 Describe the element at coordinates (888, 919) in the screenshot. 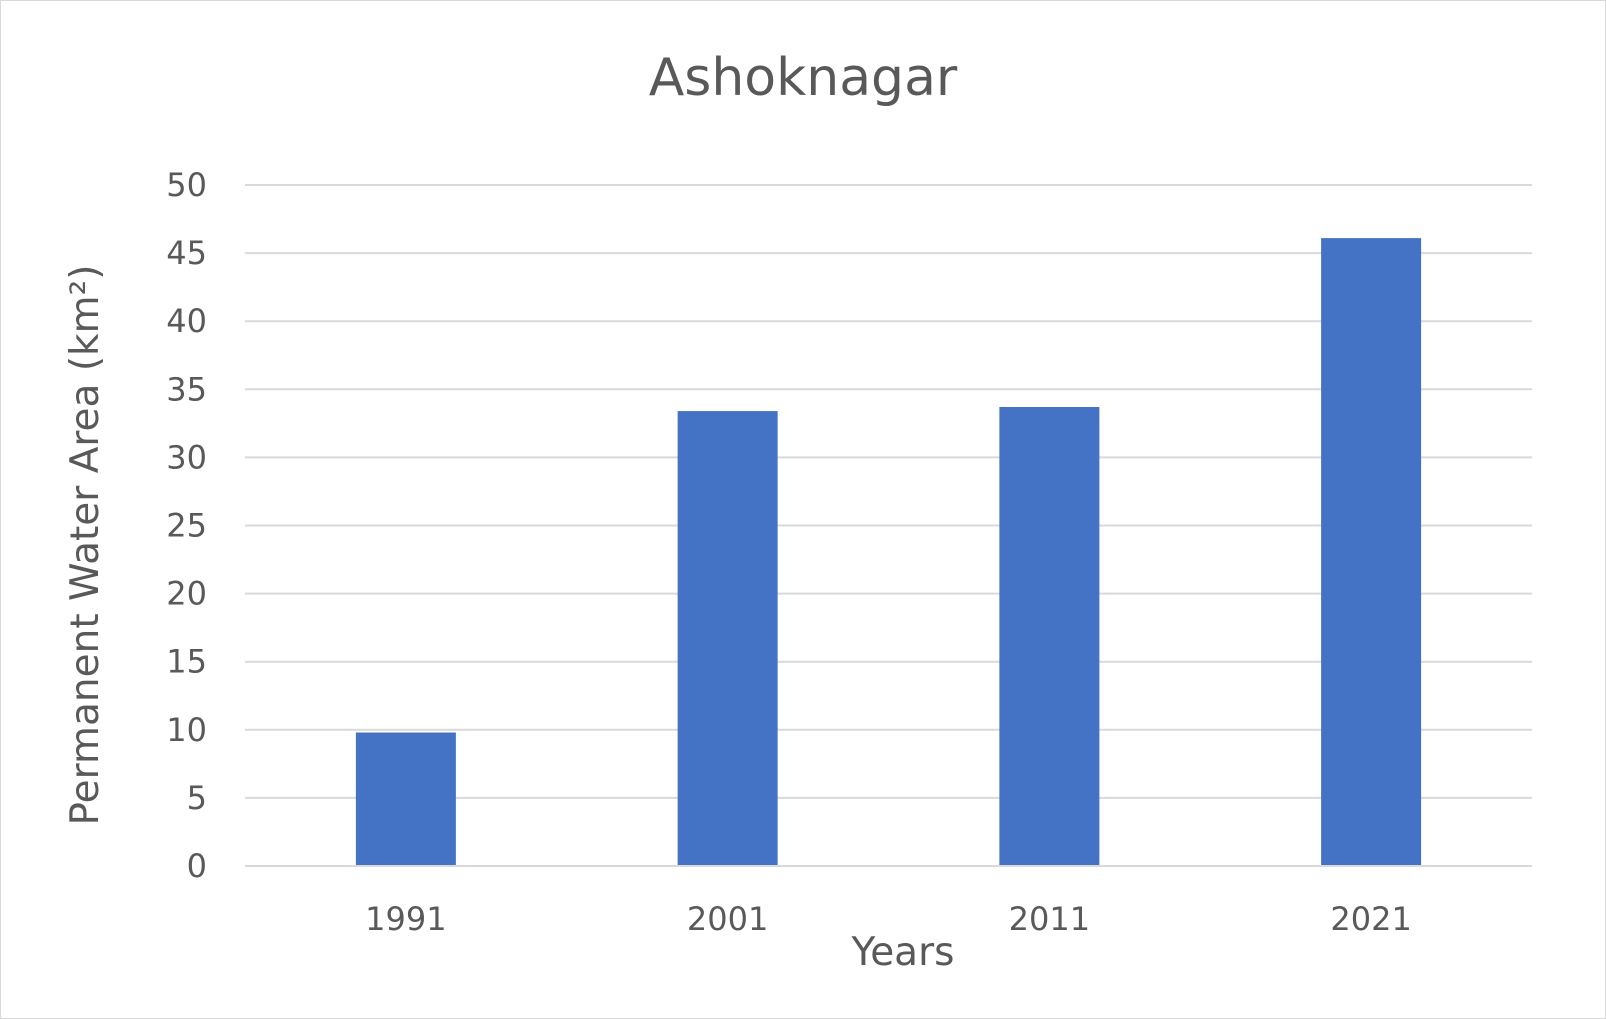

I see `x-axis-ticks: 1991 2001 2011 2021` at that location.